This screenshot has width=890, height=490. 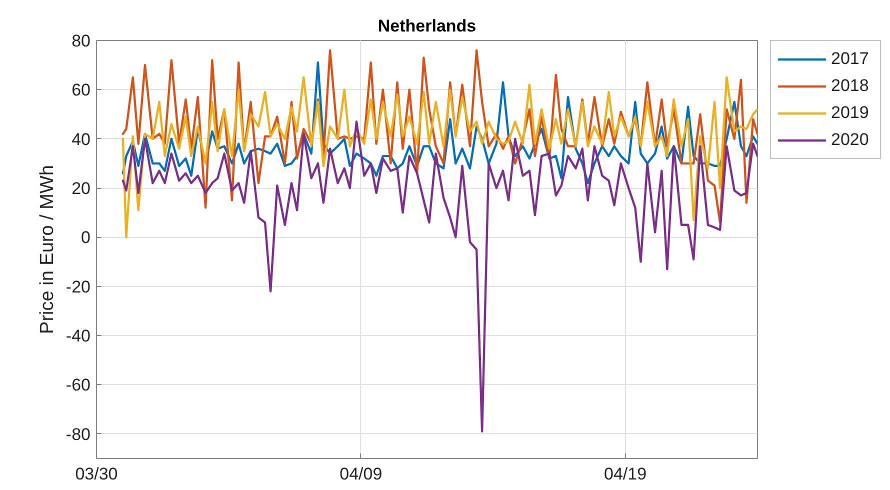 What do you see at coordinates (427, 26) in the screenshot?
I see `chart-title: Netherlands` at bounding box center [427, 26].